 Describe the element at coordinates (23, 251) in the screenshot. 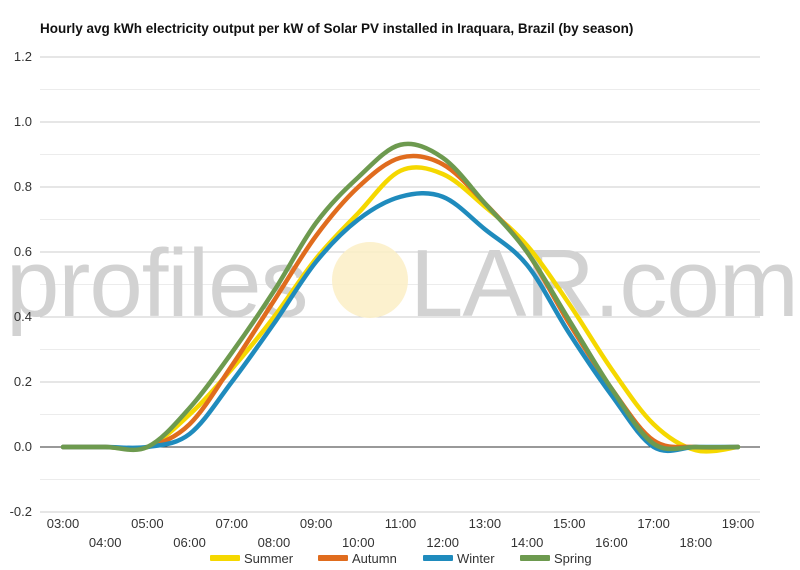

I see `y-tick-label: 0.6` at that location.